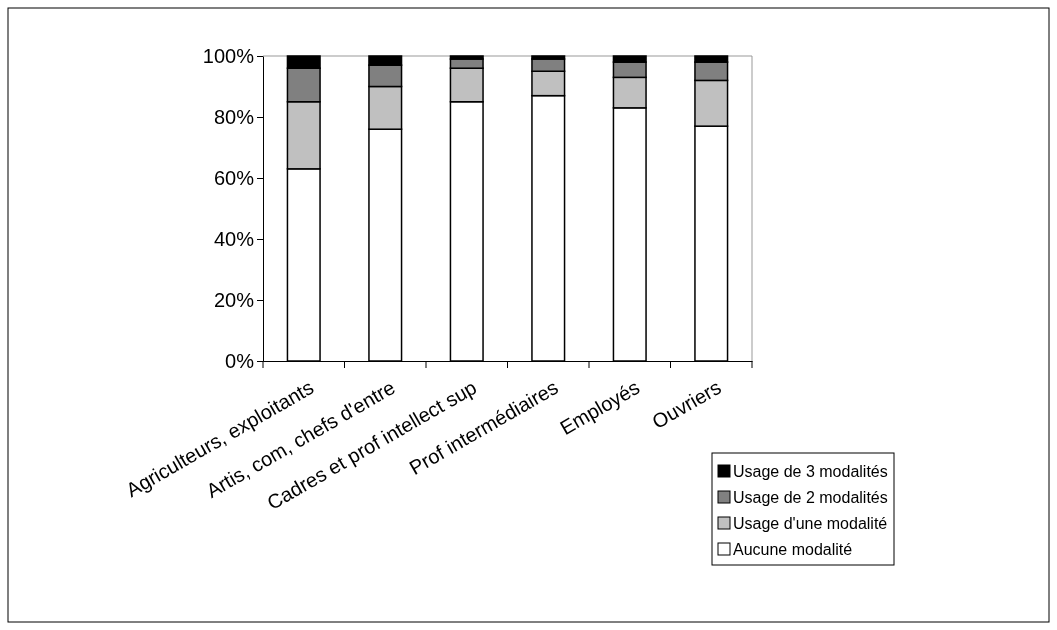  I want to click on y-tick-label: 60%, so click(234, 177).